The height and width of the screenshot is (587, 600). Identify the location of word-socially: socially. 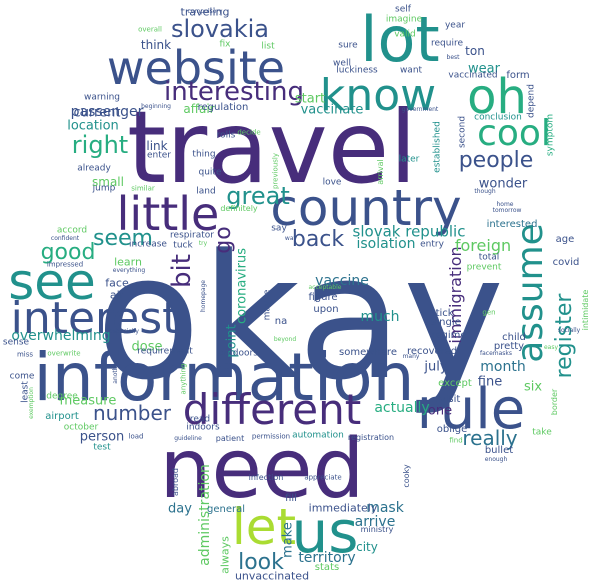
(569, 330).